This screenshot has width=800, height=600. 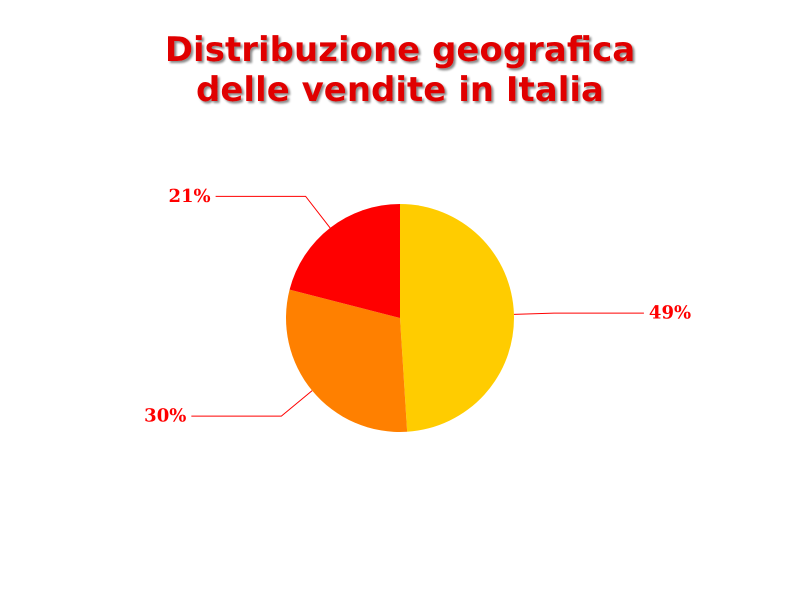 What do you see at coordinates (189, 196) in the screenshot?
I see `data-label: 21%` at bounding box center [189, 196].